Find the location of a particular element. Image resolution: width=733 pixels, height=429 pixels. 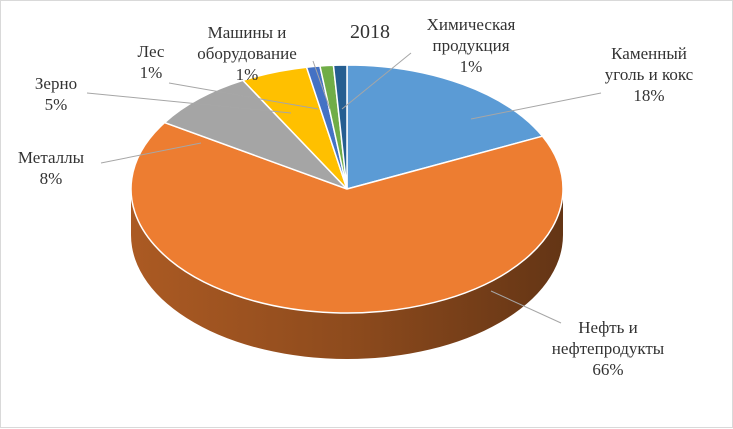

slice-label-2: Металлы 8% is located at coordinates (51, 168).